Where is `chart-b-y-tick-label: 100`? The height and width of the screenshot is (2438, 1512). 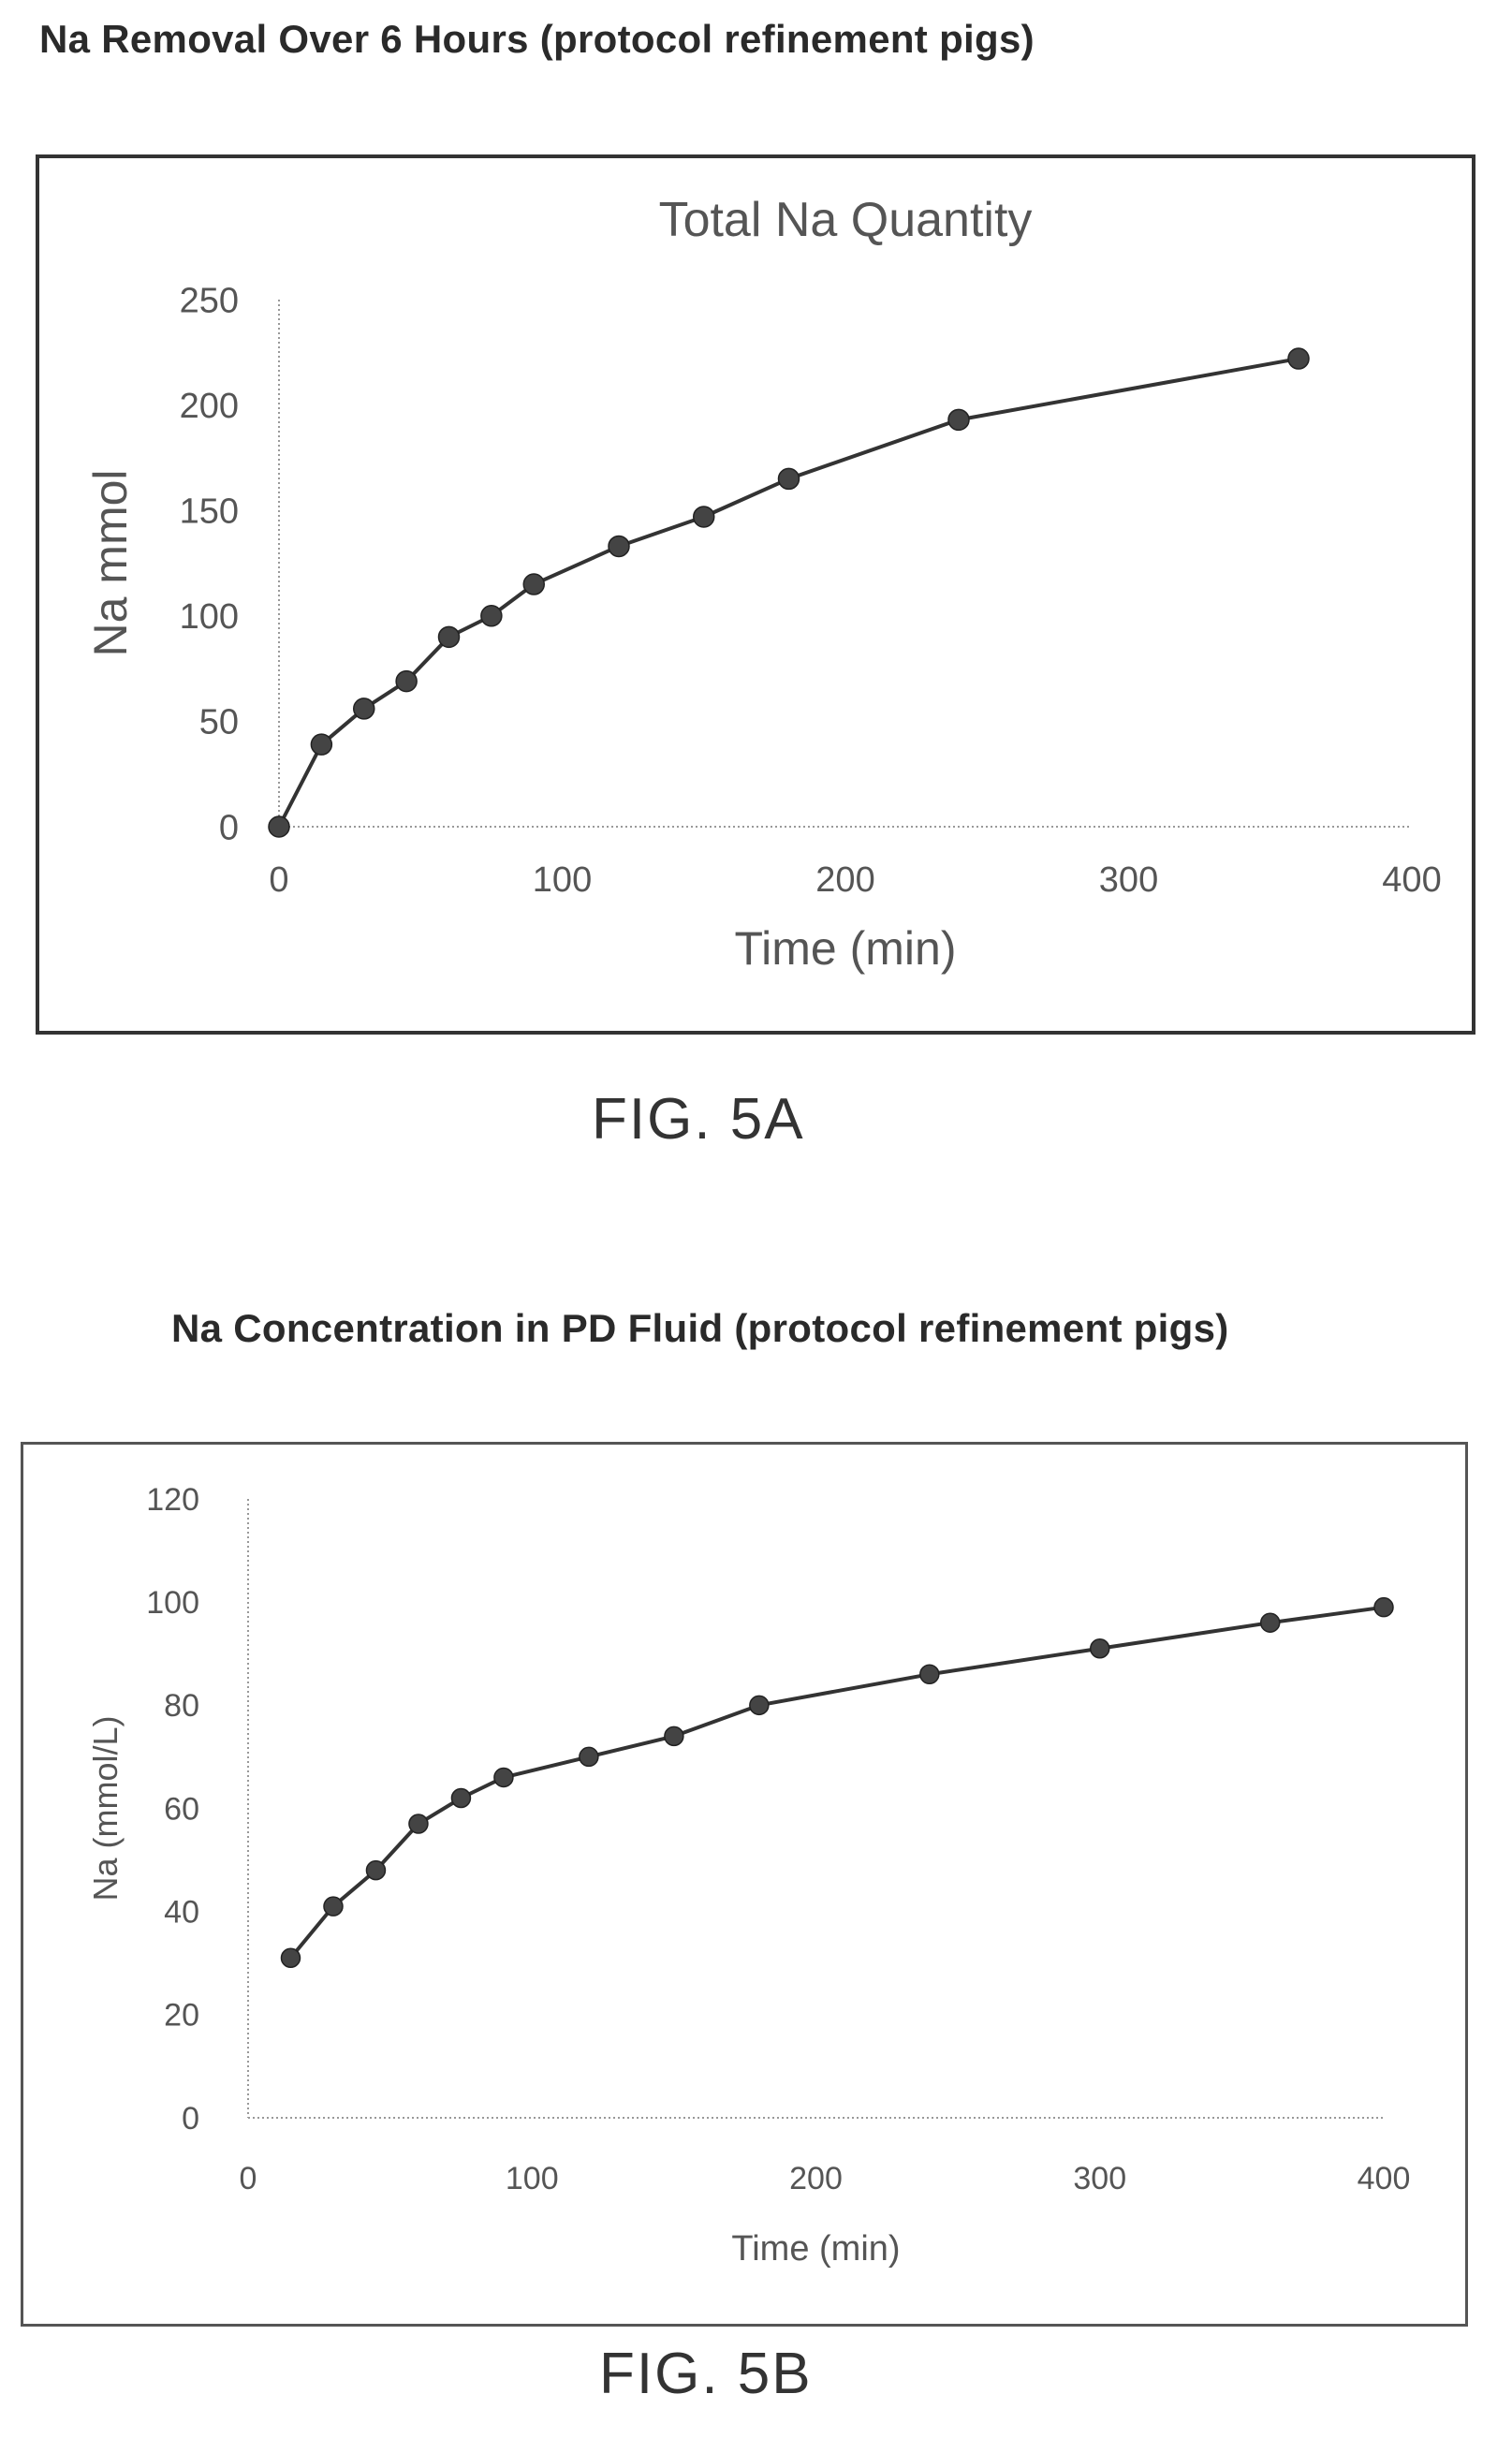 chart-b-y-tick-label: 100 is located at coordinates (172, 1603).